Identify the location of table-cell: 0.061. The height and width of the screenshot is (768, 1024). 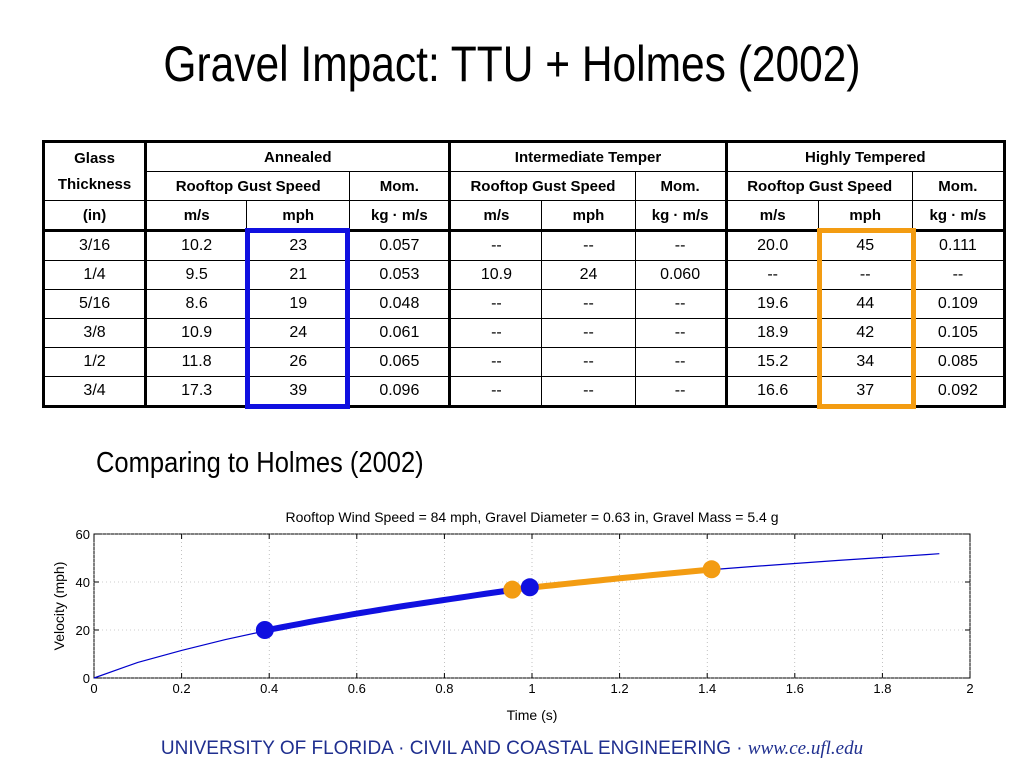
(400, 333).